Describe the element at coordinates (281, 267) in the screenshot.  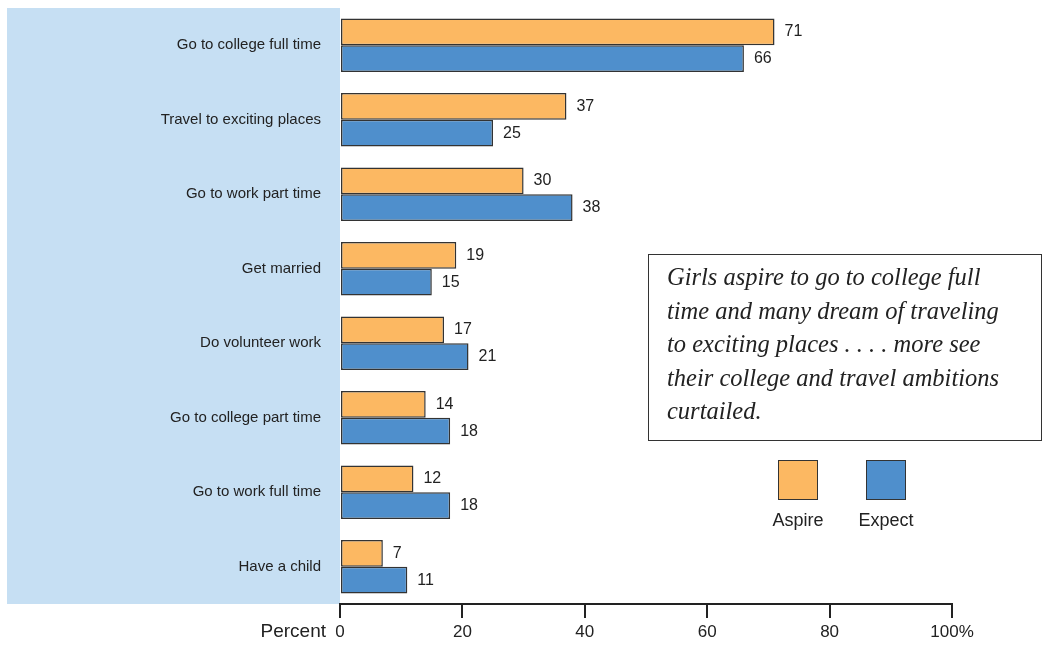
I see `y-tick-label: Get married` at that location.